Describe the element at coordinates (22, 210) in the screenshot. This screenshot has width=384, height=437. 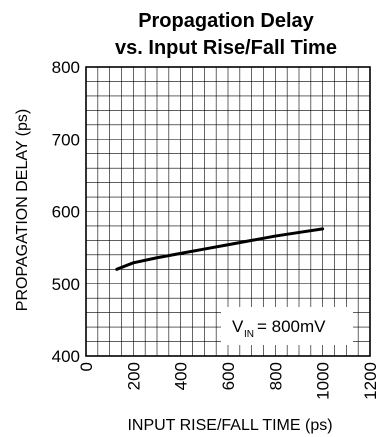
I see `y-axis-label: PROPAGATION DELAY (ps)` at that location.